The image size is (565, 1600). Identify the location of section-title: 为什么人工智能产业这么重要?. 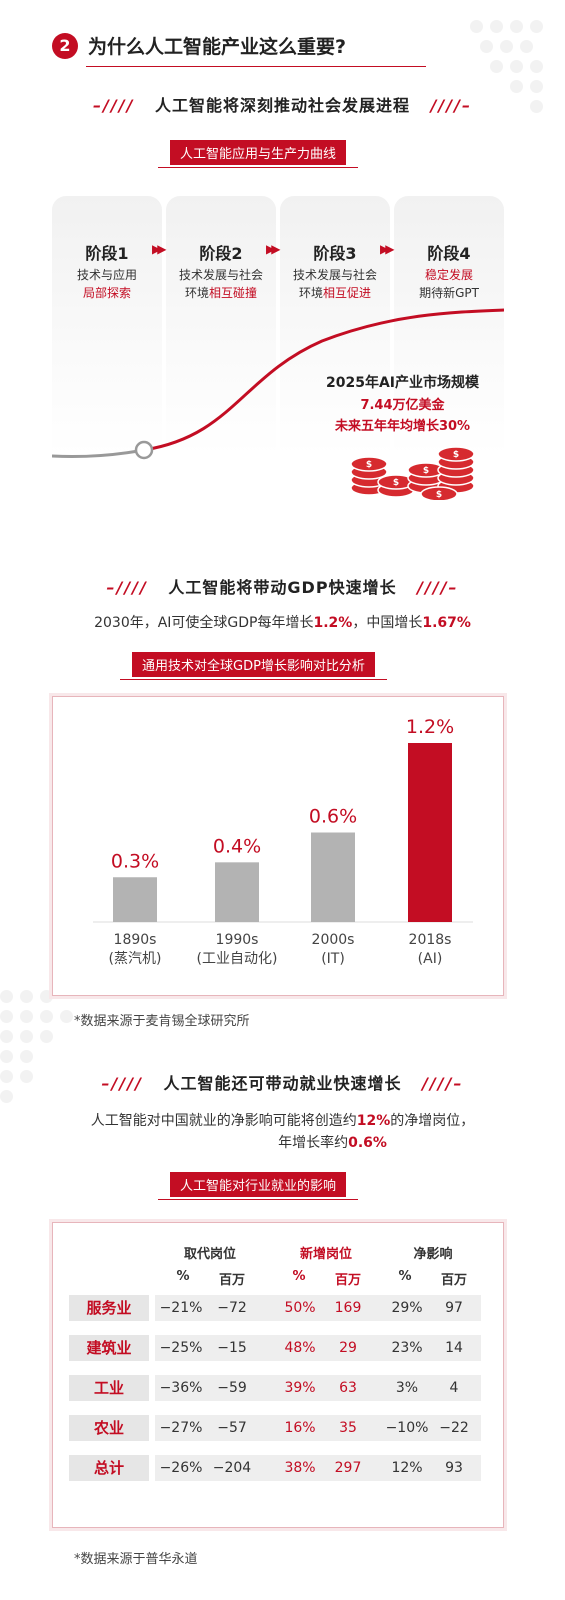
(217, 47).